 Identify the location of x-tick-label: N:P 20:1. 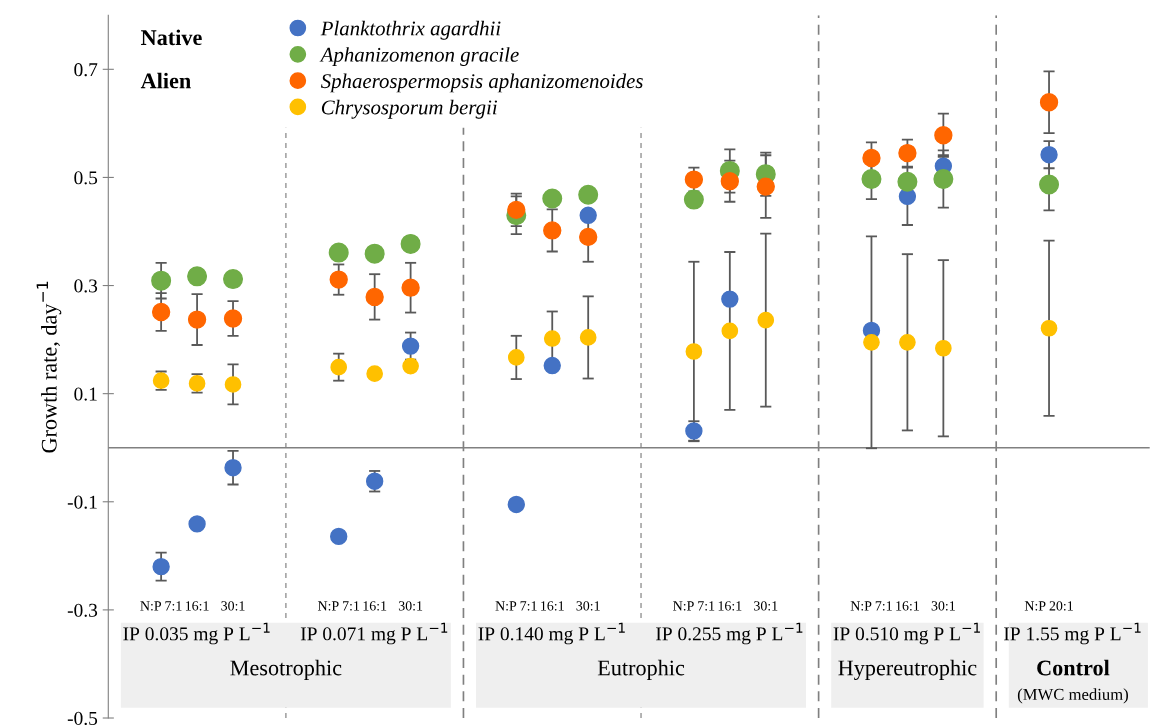
(1048, 606).